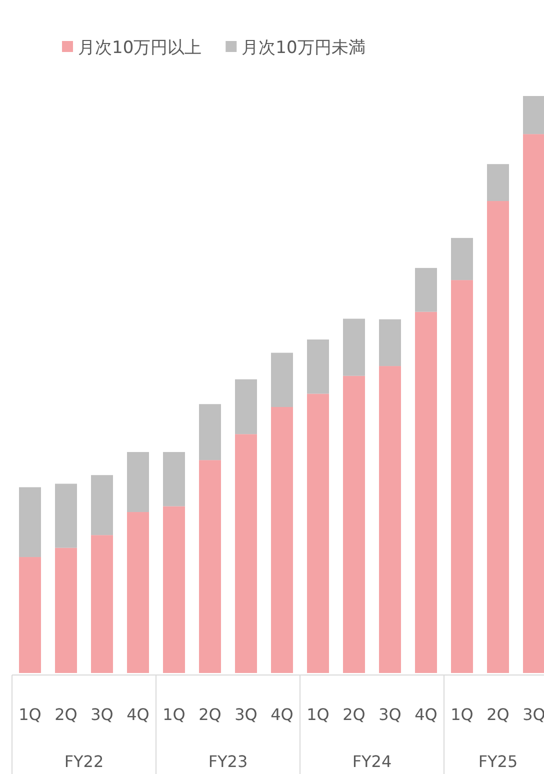 The image size is (544, 774). I want to click on text: FY23, so click(228, 761).